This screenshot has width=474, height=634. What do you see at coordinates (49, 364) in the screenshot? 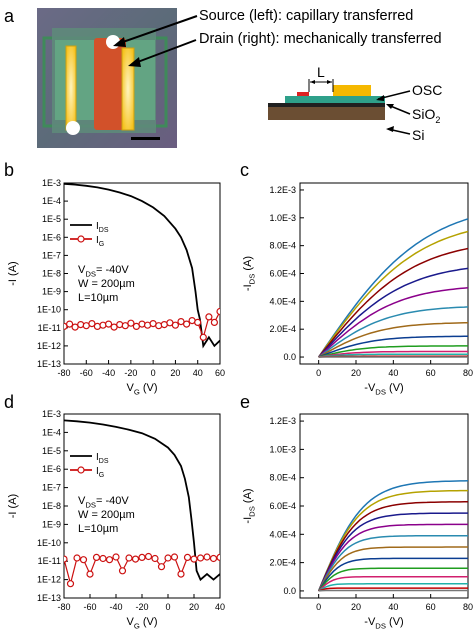
I see `y-tick-label: 1E-13` at bounding box center [49, 364].